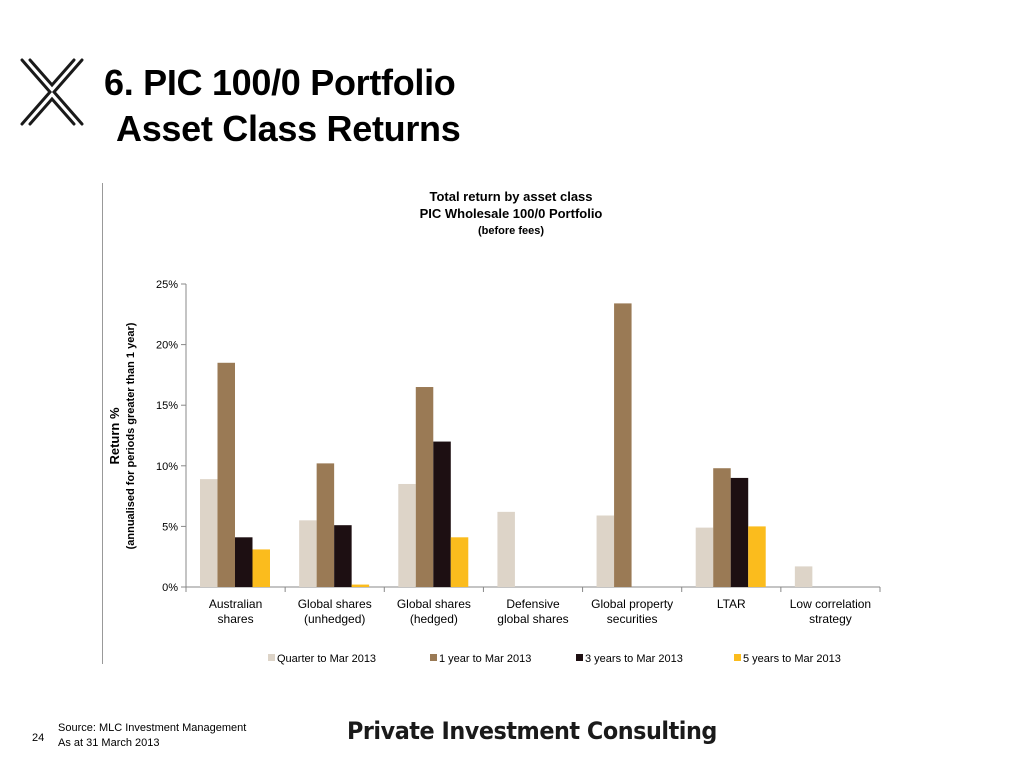 The image size is (1024, 768). I want to click on y-tick-label: 15%, so click(167, 406).